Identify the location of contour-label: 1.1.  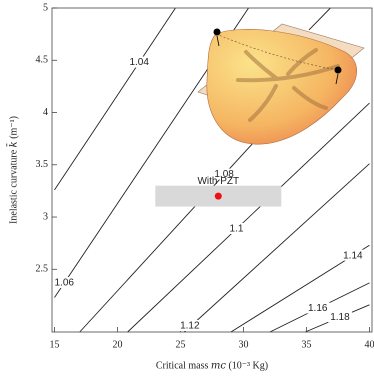
(236, 229).